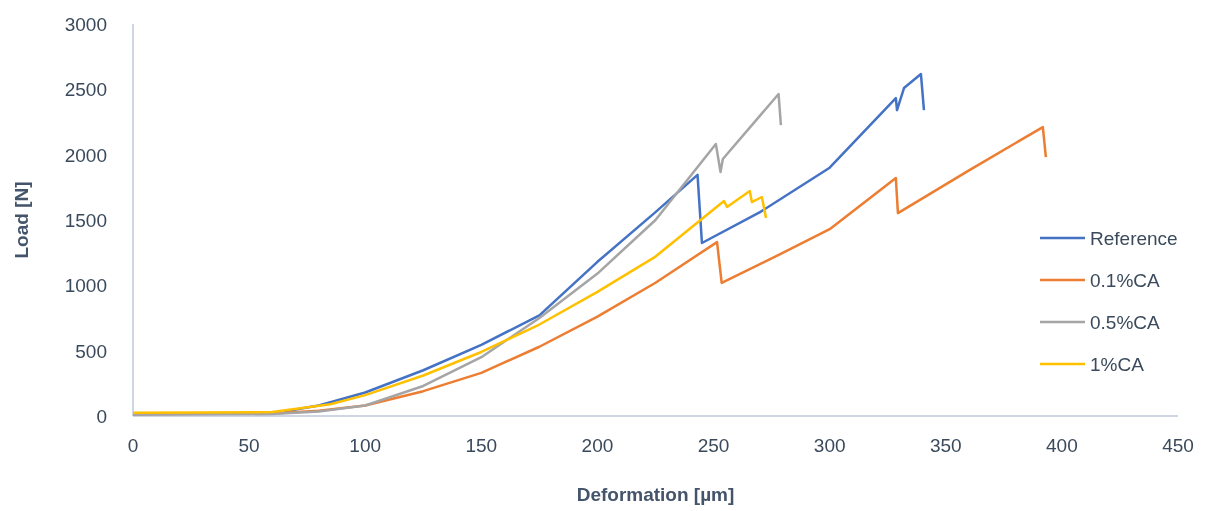  Describe the element at coordinates (91, 351) in the screenshot. I see `y-tick-label: 500` at that location.